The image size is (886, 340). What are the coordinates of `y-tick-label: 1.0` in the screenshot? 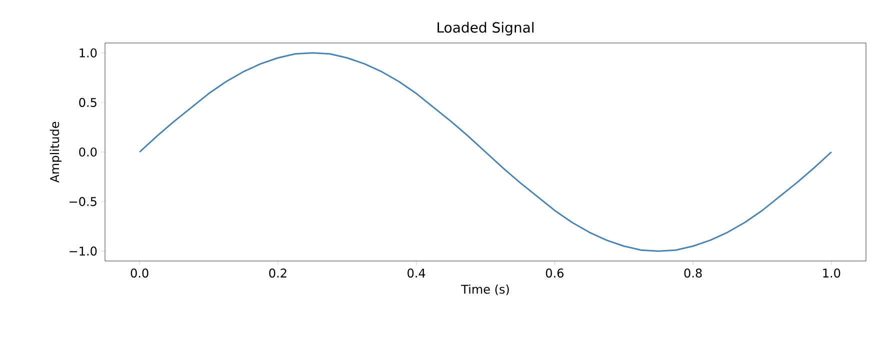 It's located at (88, 53).